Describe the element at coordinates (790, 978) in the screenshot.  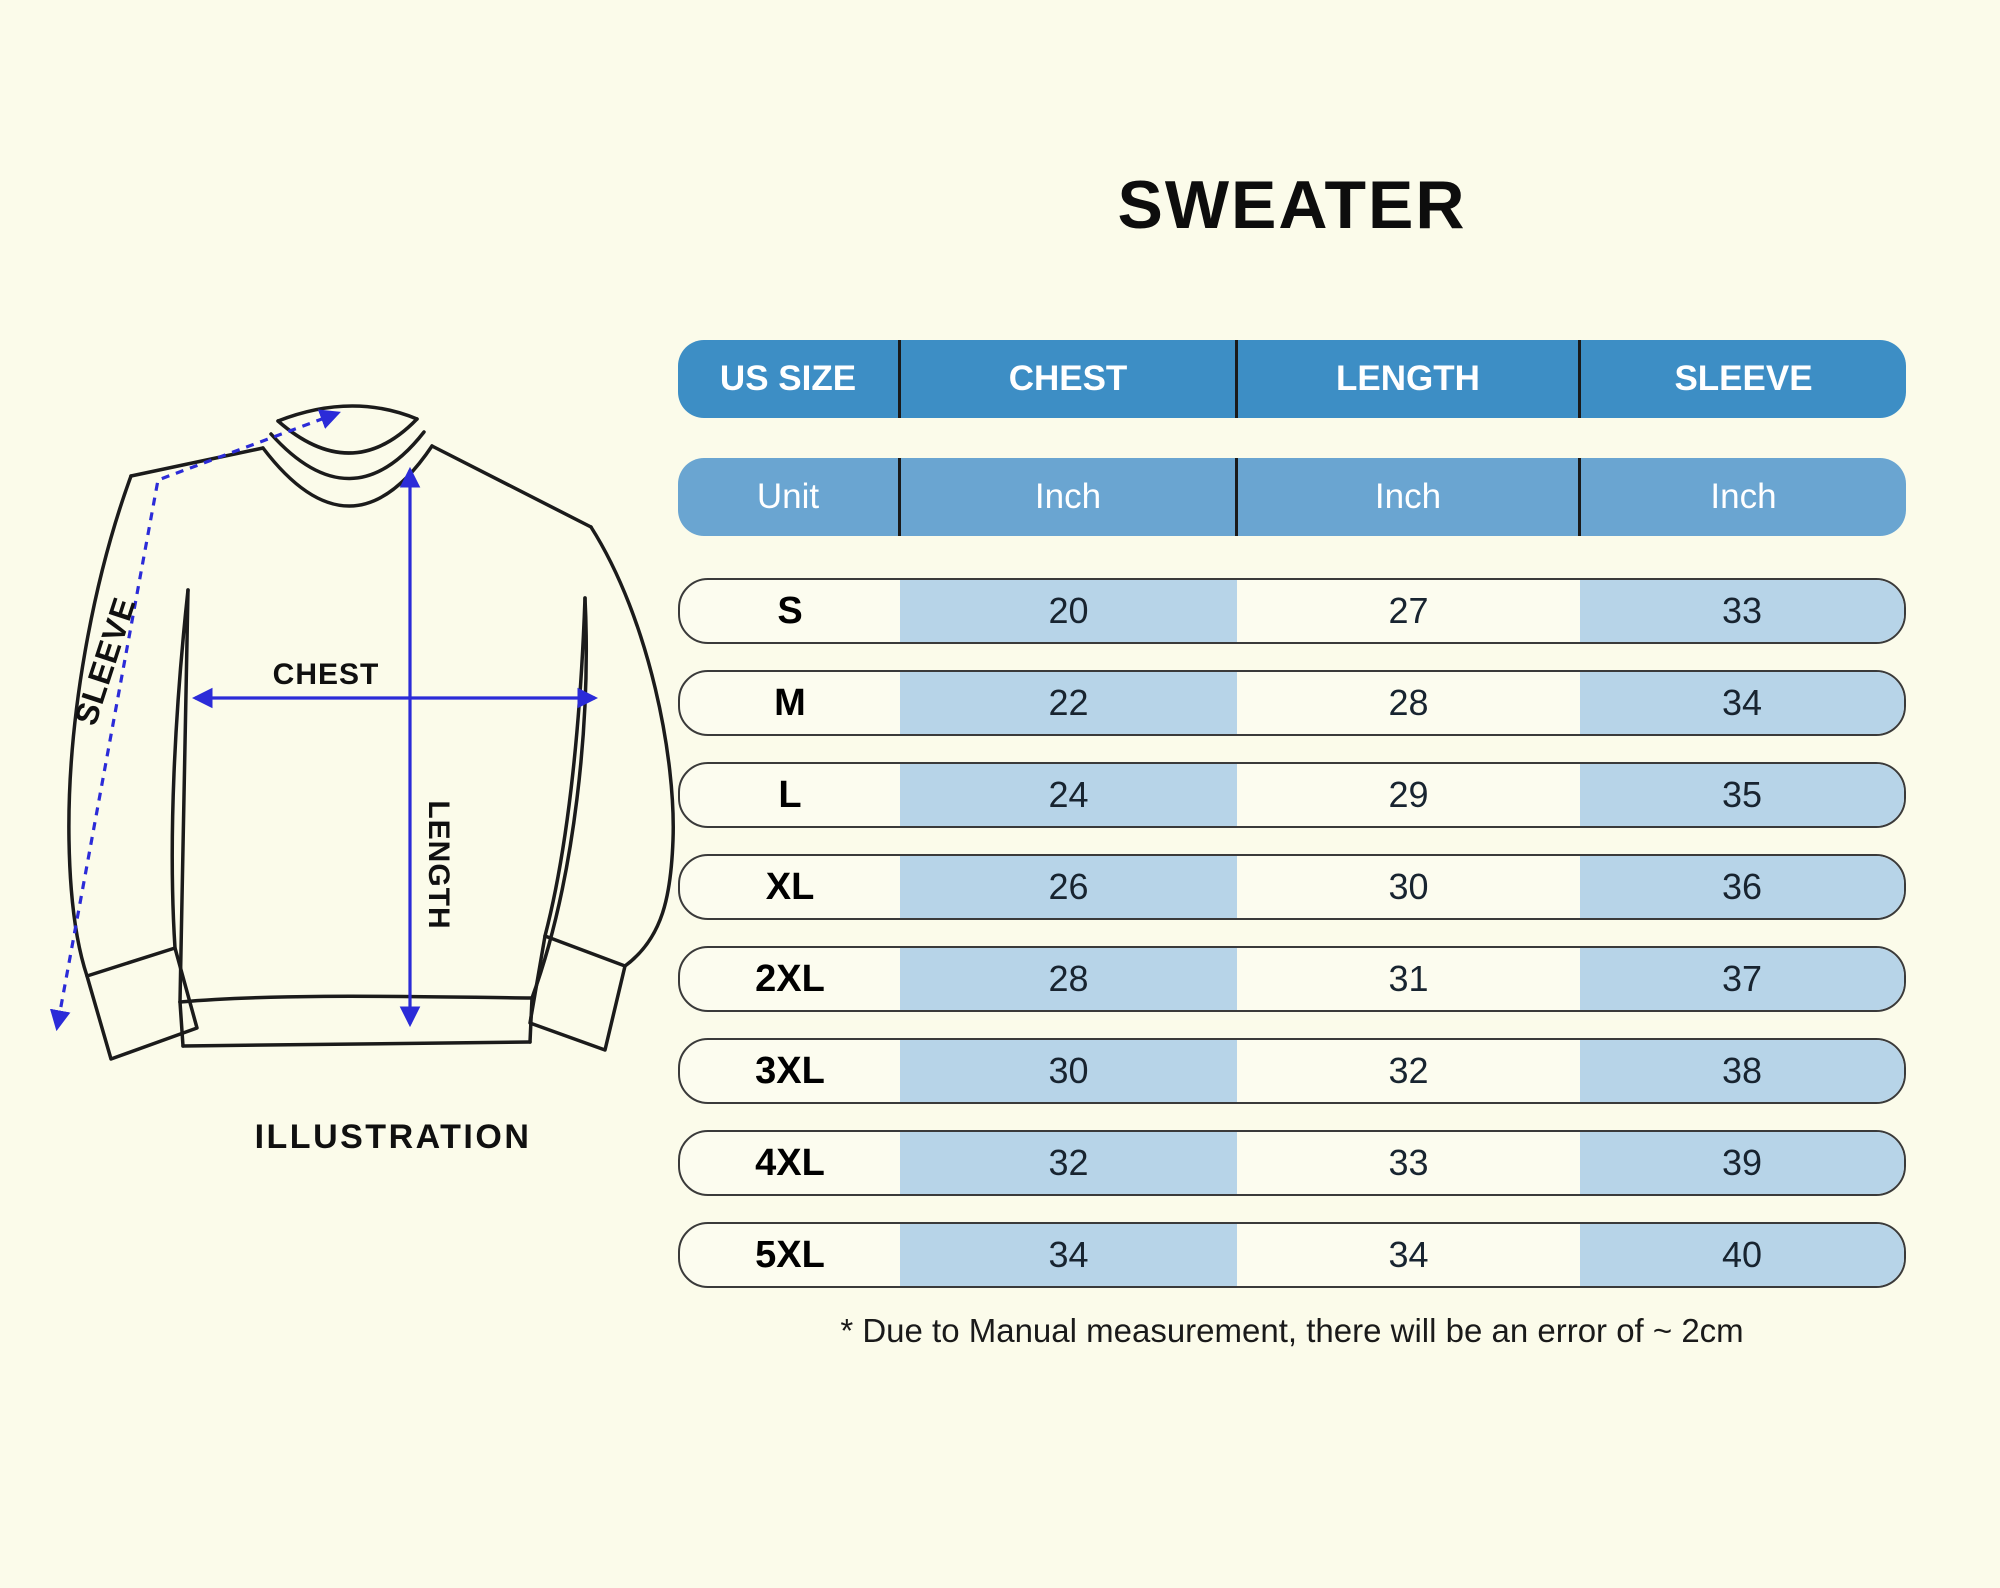
I see `cell-size: 2XL` at that location.